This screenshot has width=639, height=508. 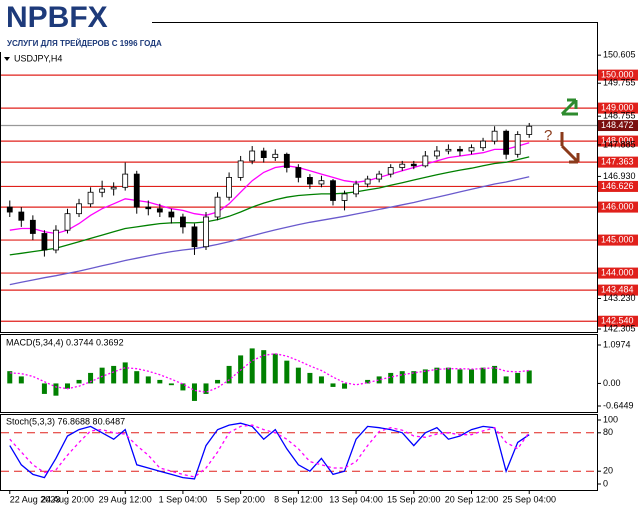 I want to click on logo-tagline: УСЛУГИ ДЛЯ ТРЕЙДЕРОВ С 1996 ГОДА, so click(x=84, y=43).